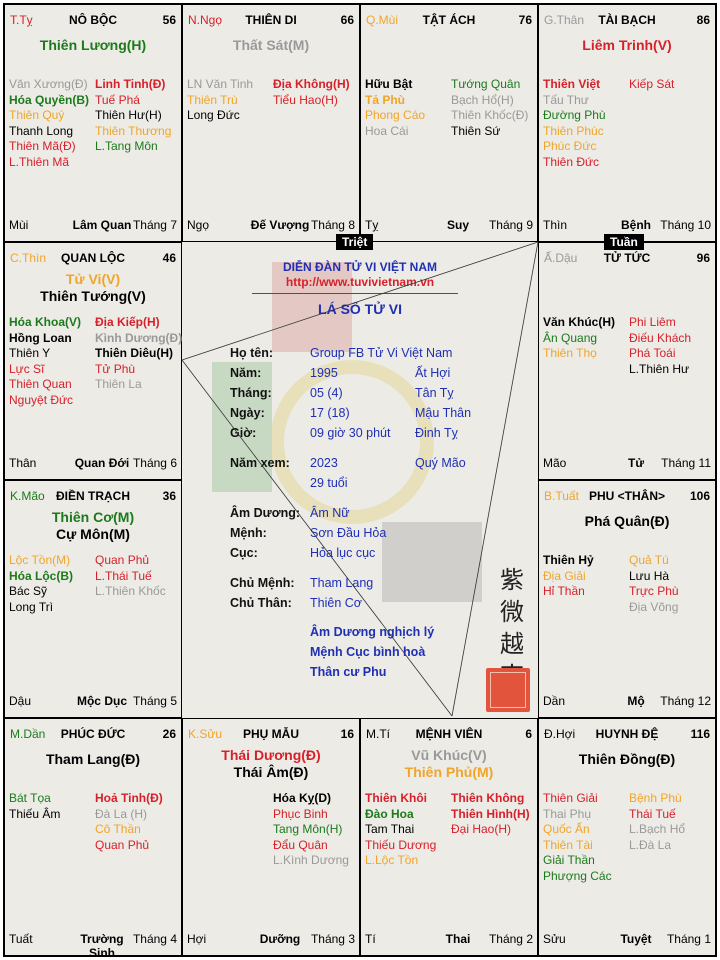 Image resolution: width=720 pixels, height=960 pixels. I want to click on heavenly-stem-label: M.Dần, so click(28, 734).